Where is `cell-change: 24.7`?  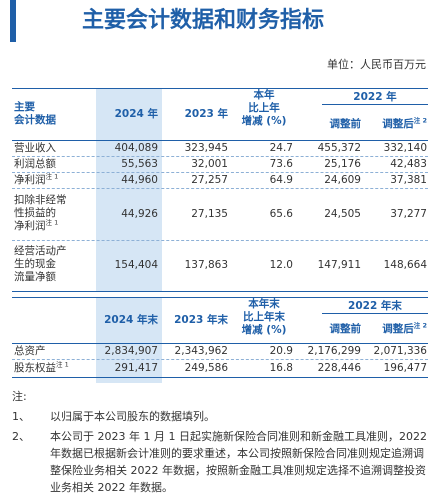 cell-change: 24.7 is located at coordinates (281, 148).